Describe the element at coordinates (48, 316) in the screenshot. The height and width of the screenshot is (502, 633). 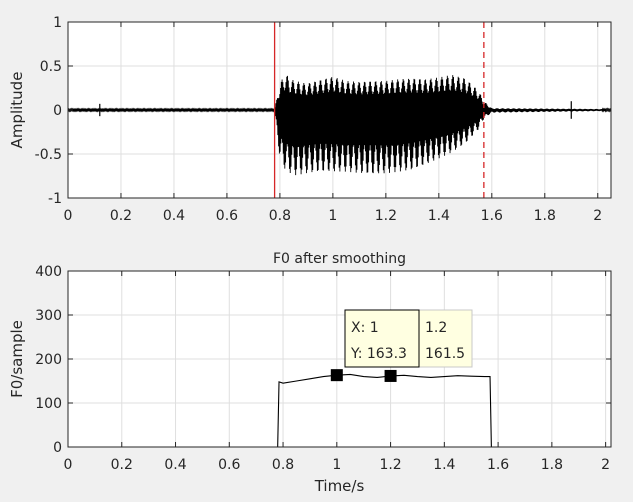
I see `y-tick-label: 300` at that location.